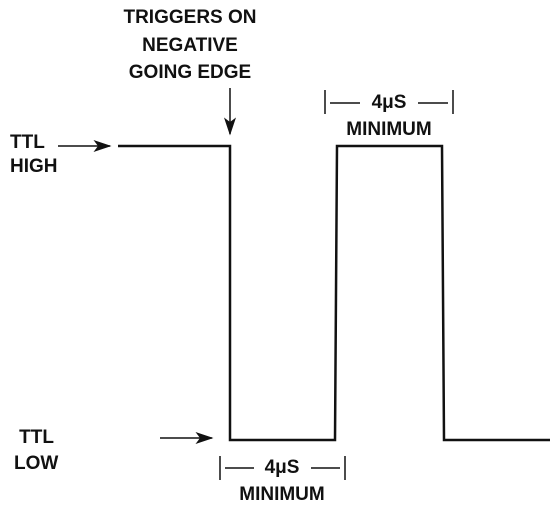 This screenshot has height=509, width=550. Describe the element at coordinates (189, 17) in the screenshot. I see `trigger-note: TRIGGERS ON` at that location.